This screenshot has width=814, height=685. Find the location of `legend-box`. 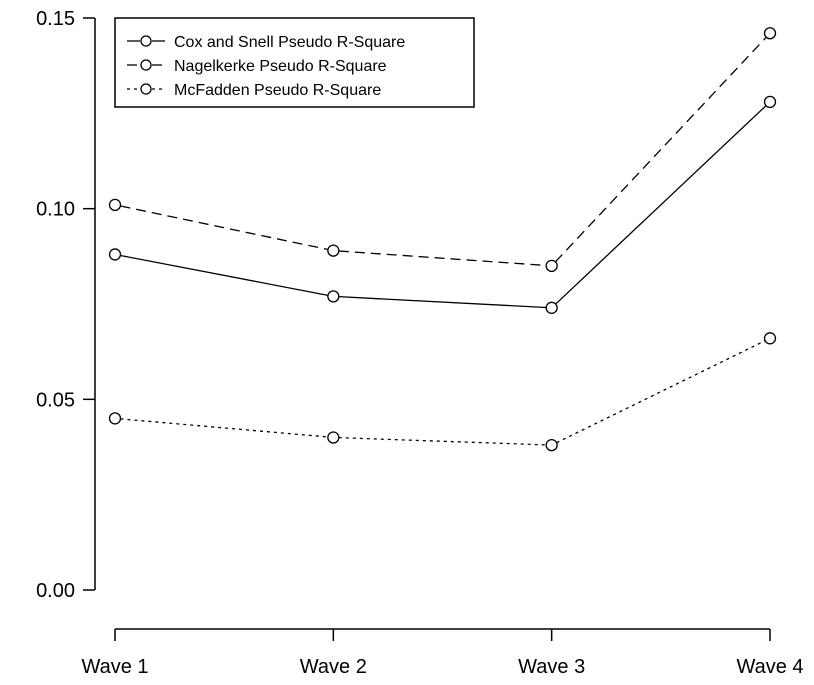

legend-box is located at coordinates (294, 62).